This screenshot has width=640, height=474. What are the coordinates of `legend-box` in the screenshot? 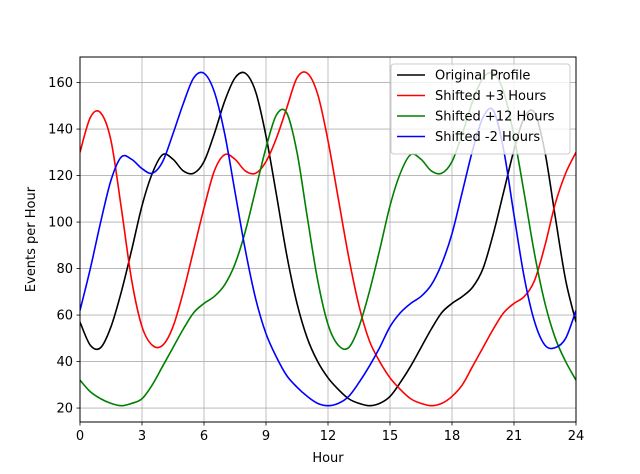 It's located at (480, 109).